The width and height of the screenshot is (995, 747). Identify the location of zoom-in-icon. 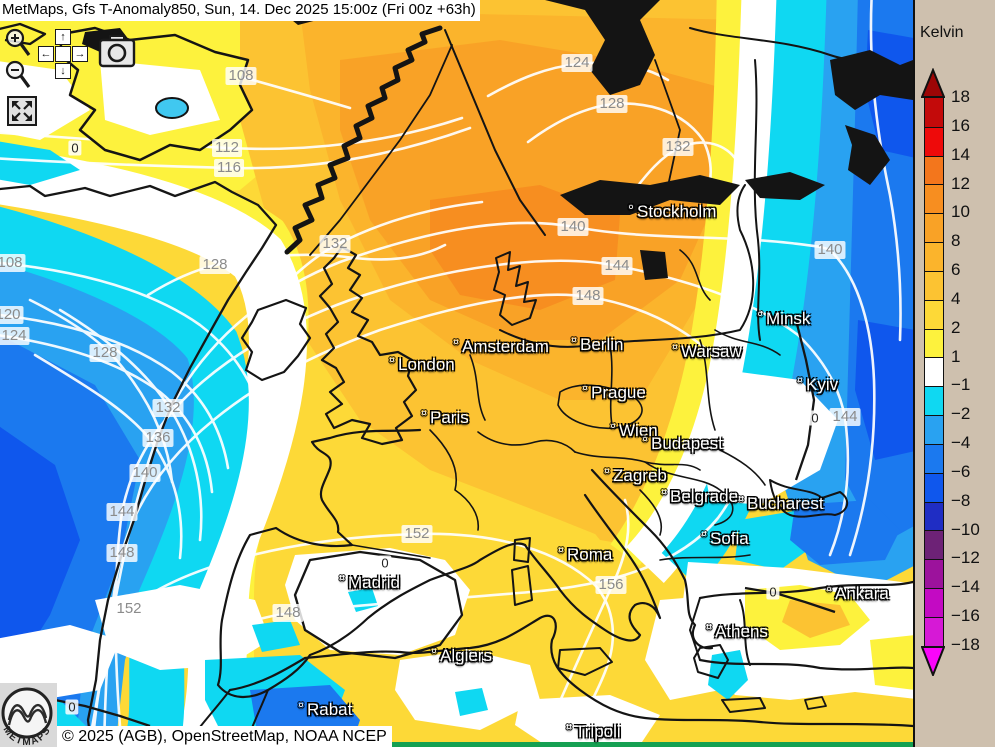
(18, 42).